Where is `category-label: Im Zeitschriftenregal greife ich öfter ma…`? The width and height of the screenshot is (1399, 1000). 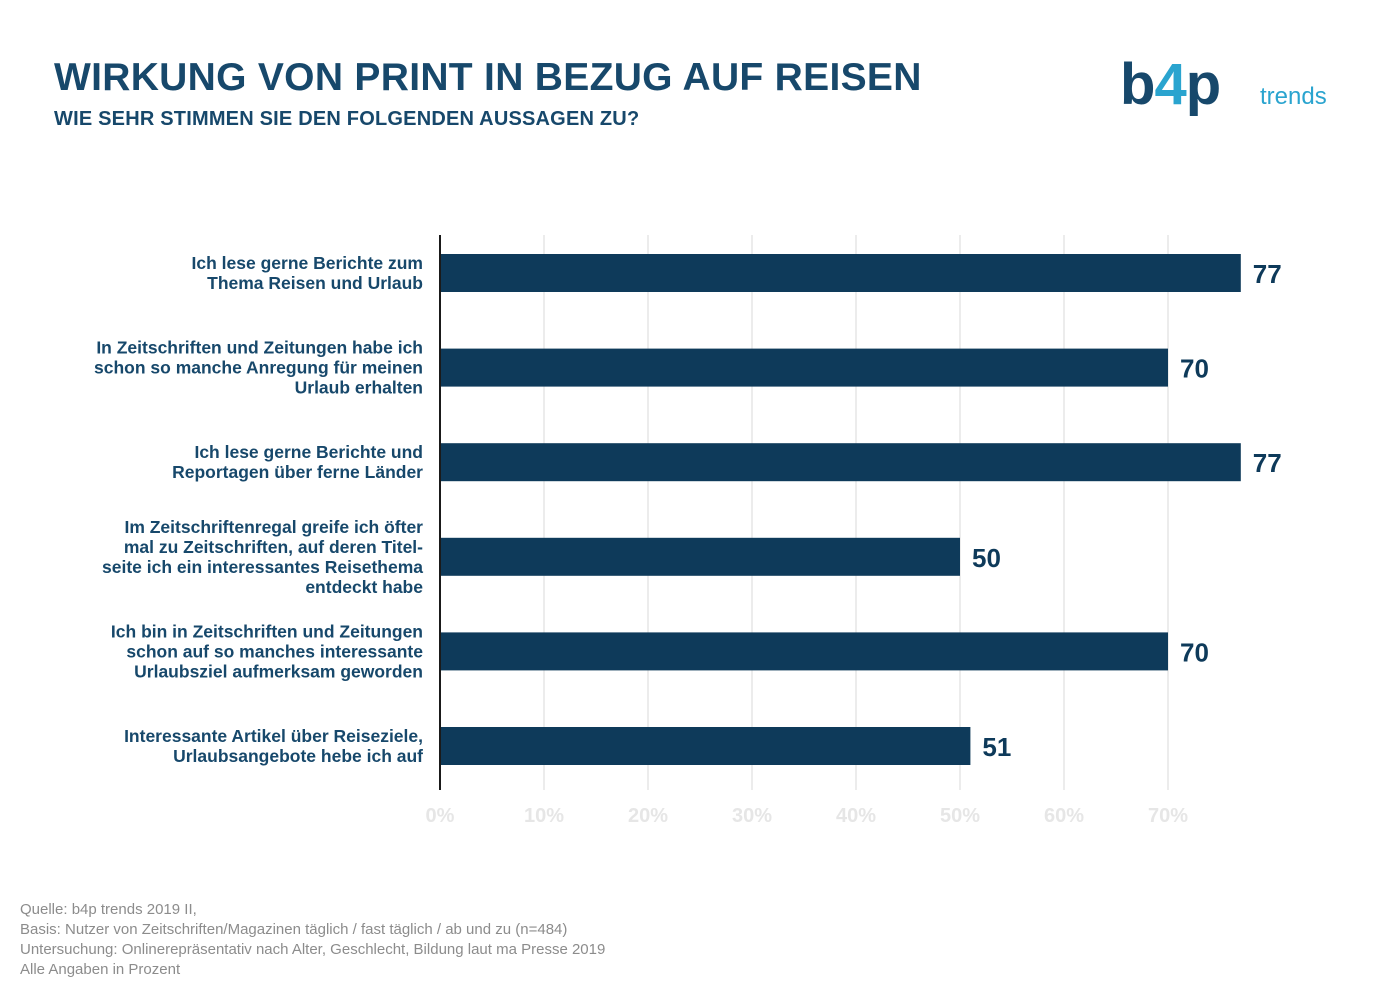
category-label: Im Zeitschriftenregal greife ich öfter ma… is located at coordinates (262, 557).